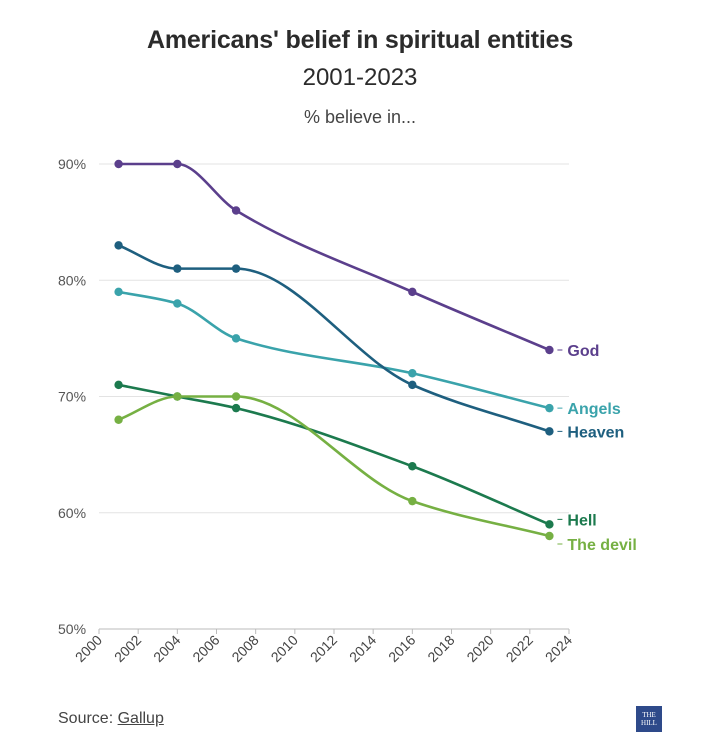 The image size is (720, 753). What do you see at coordinates (140, 718) in the screenshot?
I see `source-link: Gallup` at bounding box center [140, 718].